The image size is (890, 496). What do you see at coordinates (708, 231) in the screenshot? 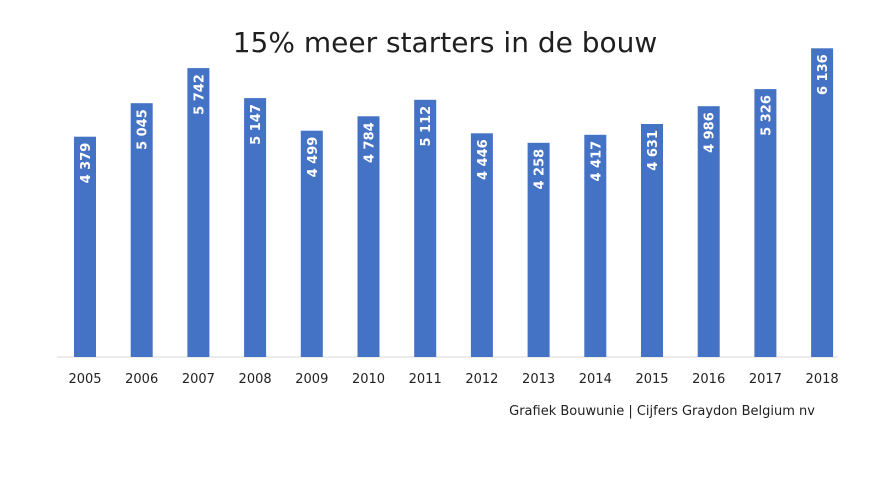
I see `bar-2016` at bounding box center [708, 231].